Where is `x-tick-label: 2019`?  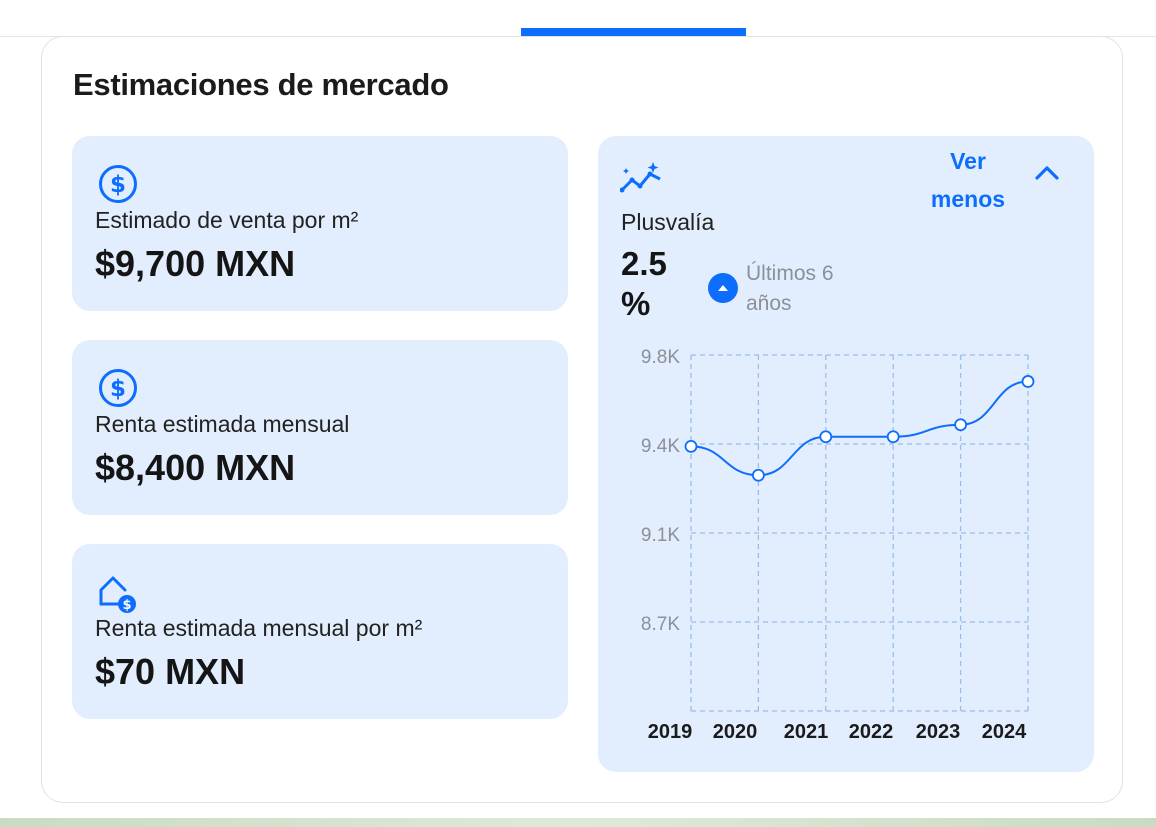
x-tick-label: 2019 is located at coordinates (670, 732).